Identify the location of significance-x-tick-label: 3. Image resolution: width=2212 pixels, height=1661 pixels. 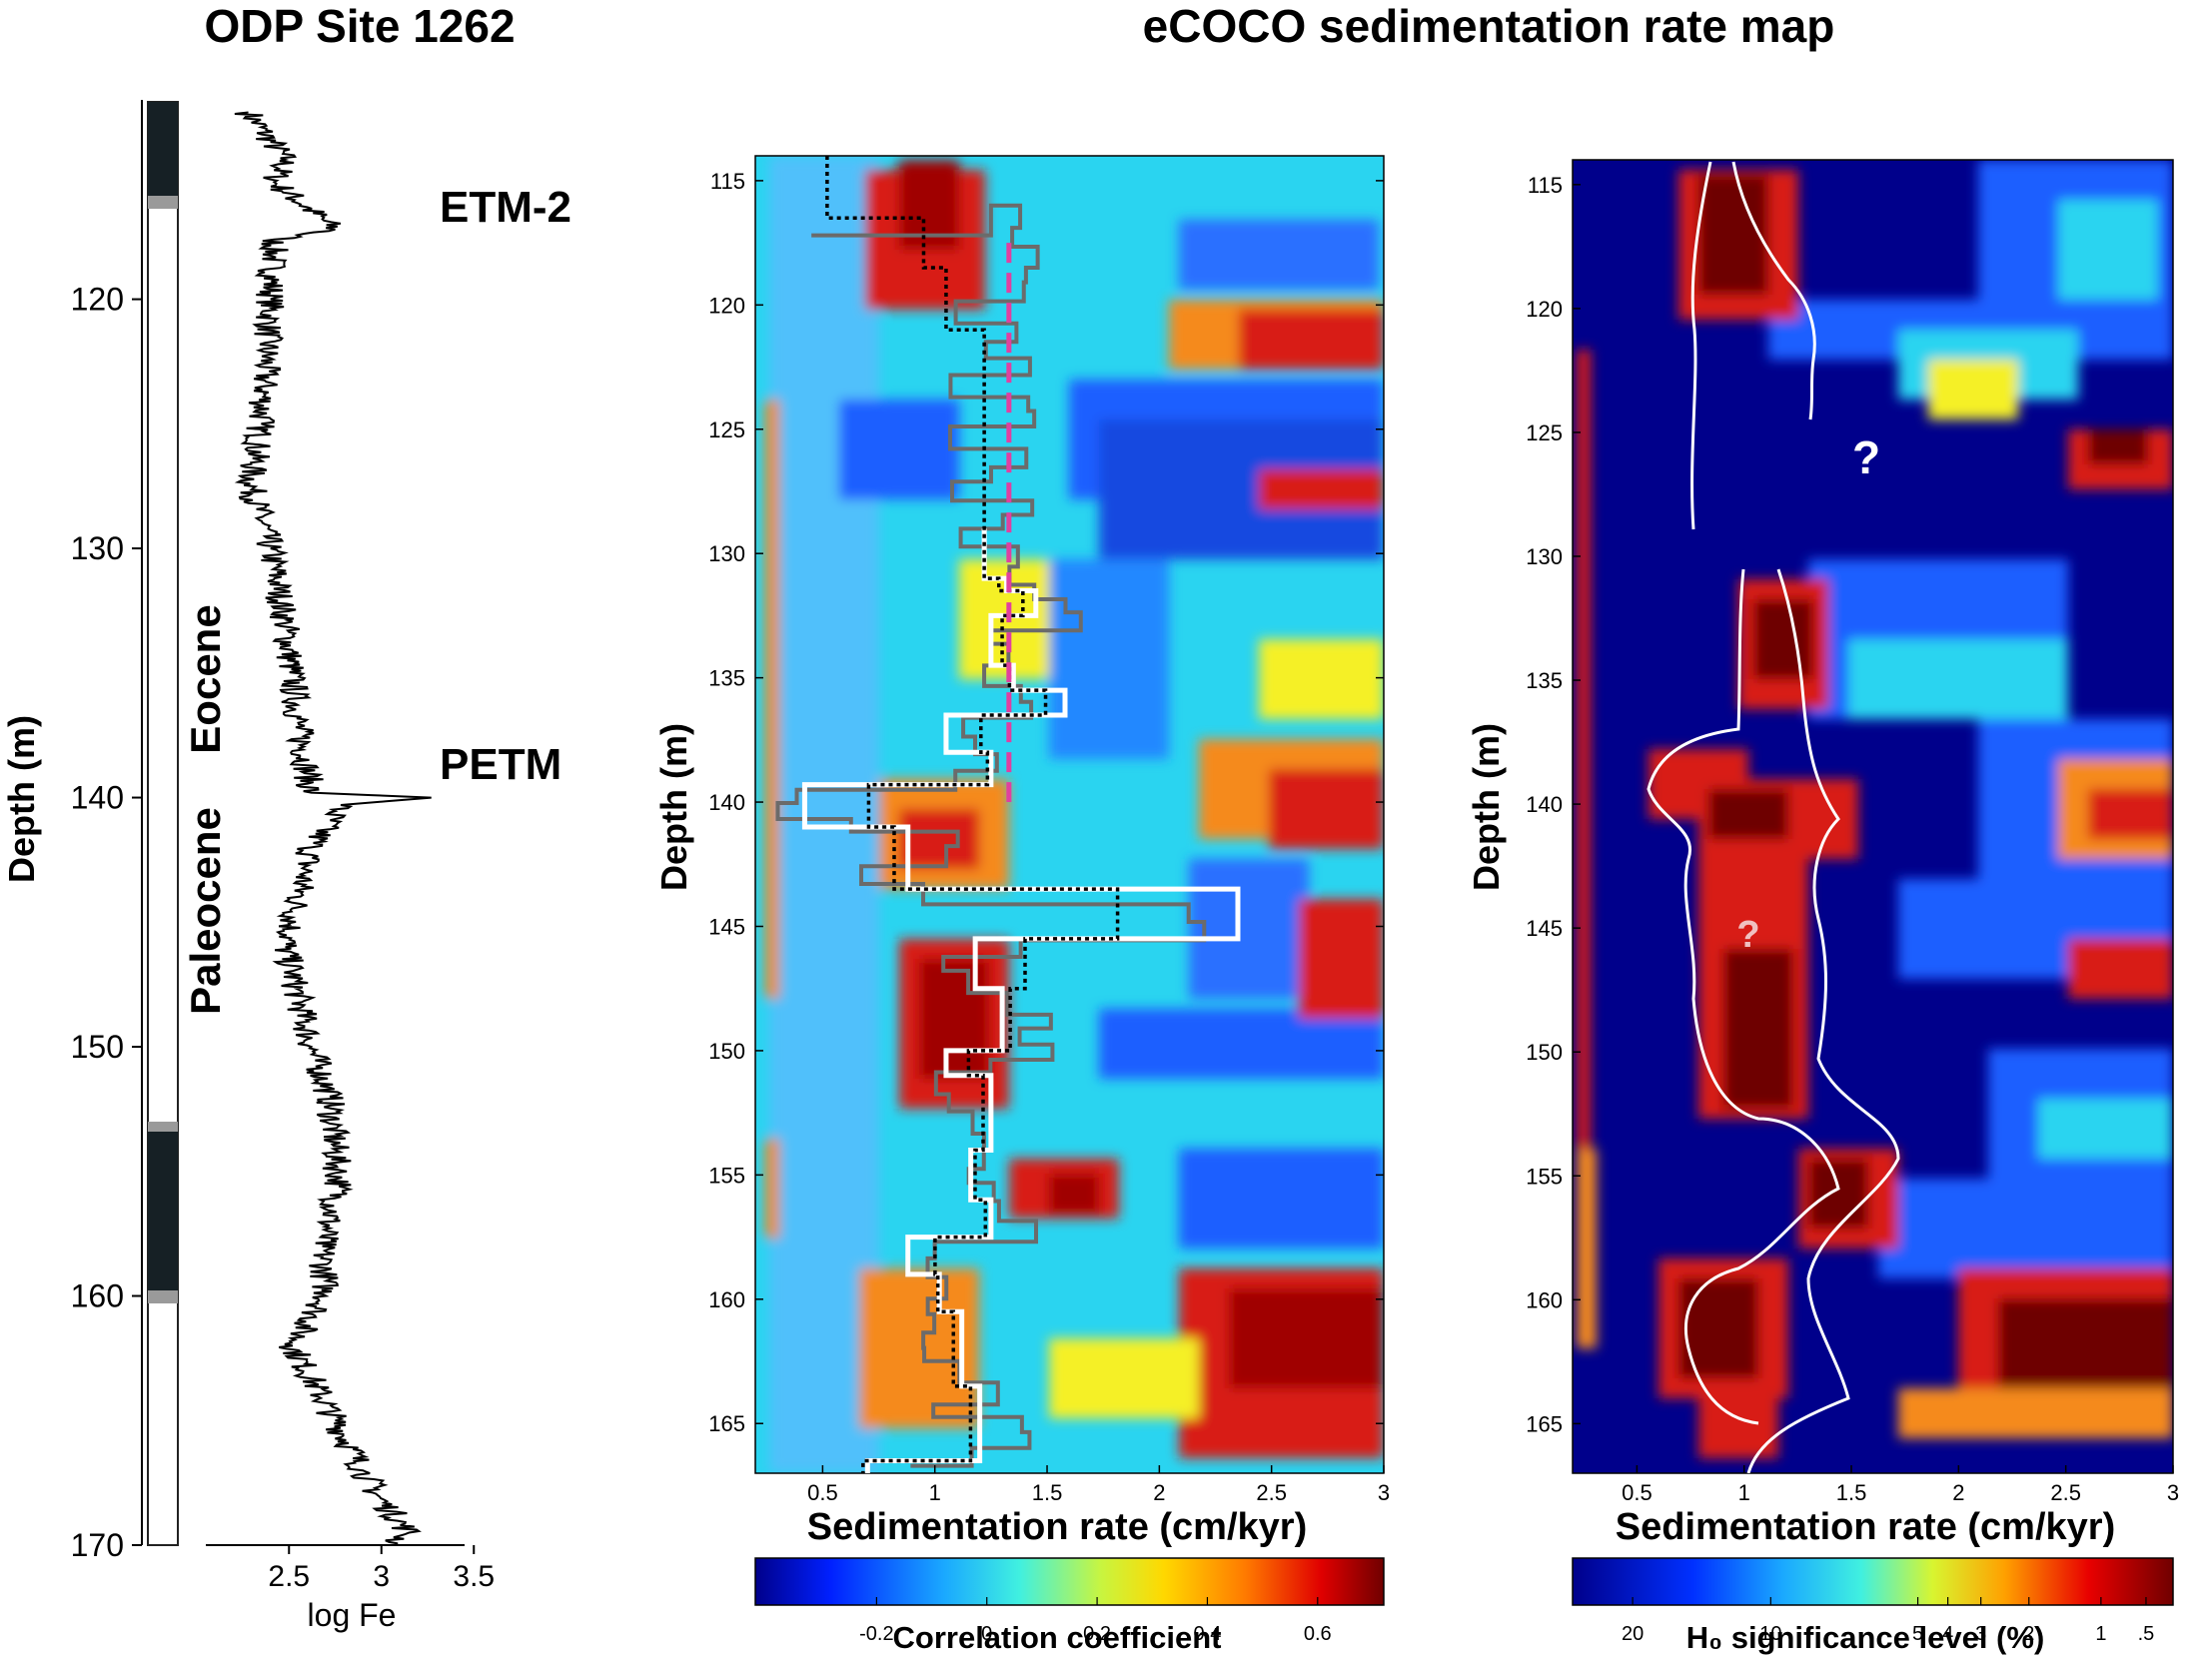
(2173, 1492).